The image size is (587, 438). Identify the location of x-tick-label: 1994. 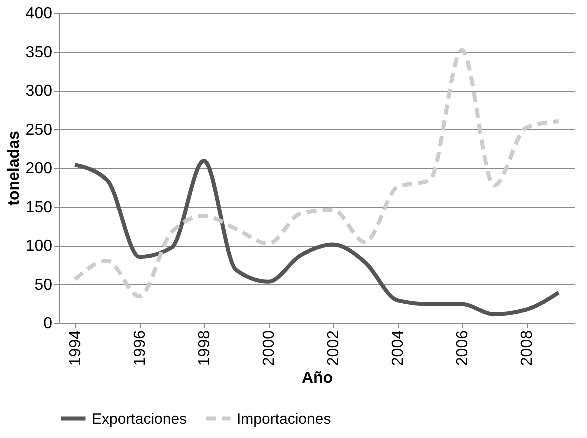
(76, 348).